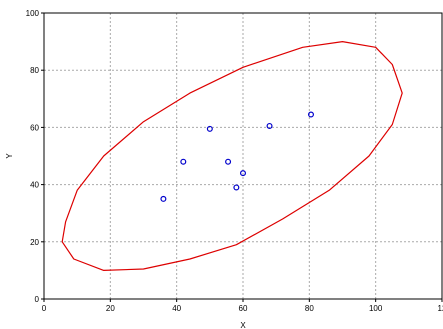  Describe the element at coordinates (44, 308) in the screenshot. I see `x-tick-label-0: 0` at that location.